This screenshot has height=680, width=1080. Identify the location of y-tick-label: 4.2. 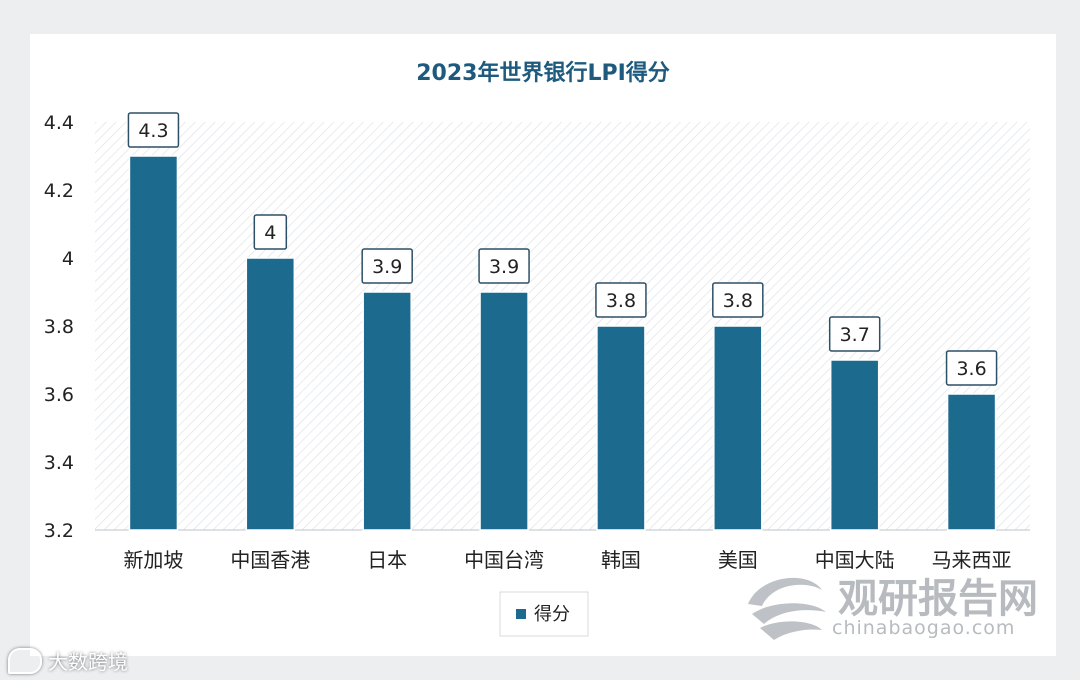
(59, 191).